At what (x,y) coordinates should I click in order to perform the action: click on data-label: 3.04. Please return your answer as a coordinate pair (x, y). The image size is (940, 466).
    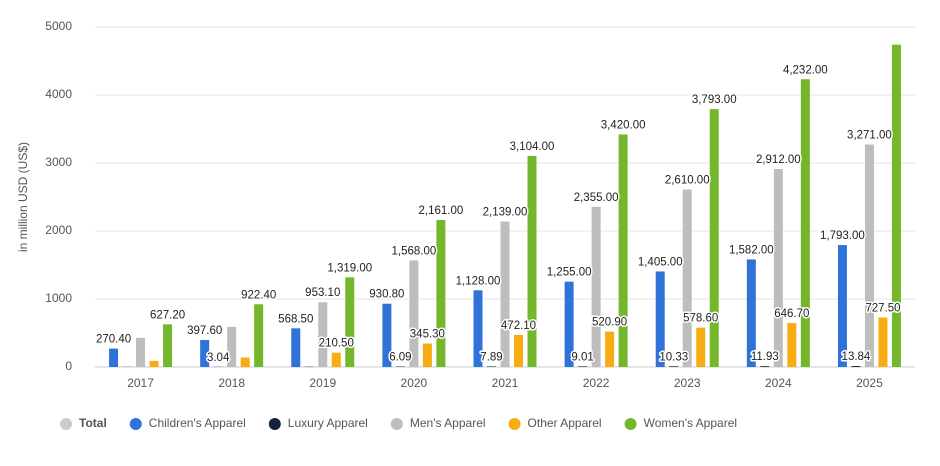
    Looking at the image, I should click on (218, 358).